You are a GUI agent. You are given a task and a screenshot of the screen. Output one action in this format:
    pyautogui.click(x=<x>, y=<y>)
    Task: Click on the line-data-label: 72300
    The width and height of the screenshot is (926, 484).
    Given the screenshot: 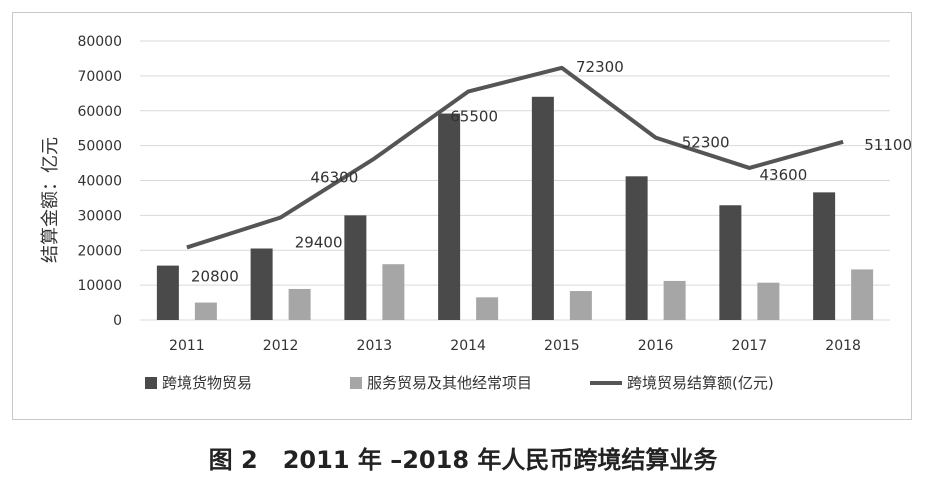 What is the action you would take?
    pyautogui.click(x=600, y=67)
    